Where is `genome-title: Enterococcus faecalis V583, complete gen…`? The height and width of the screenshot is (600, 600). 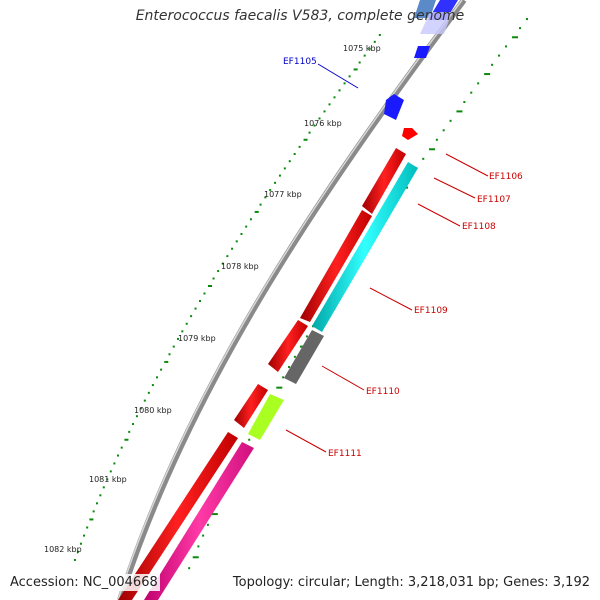 genome-title: Enterococcus faecalis V583, complete gen… is located at coordinates (300, 16).